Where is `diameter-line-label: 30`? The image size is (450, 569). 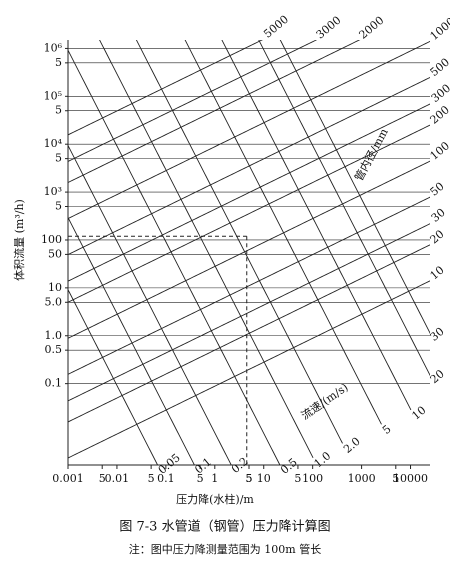
diameter-line-label: 30 is located at coordinates (438, 215).